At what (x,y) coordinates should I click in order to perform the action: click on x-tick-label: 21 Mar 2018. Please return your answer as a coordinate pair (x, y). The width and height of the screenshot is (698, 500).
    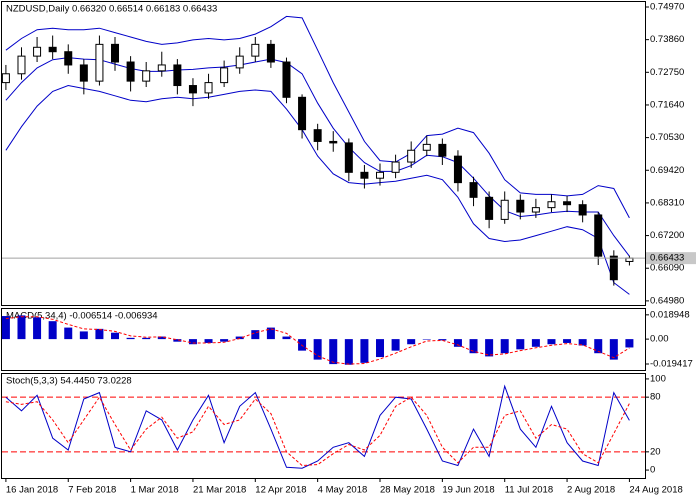
    Looking at the image, I should click on (219, 490).